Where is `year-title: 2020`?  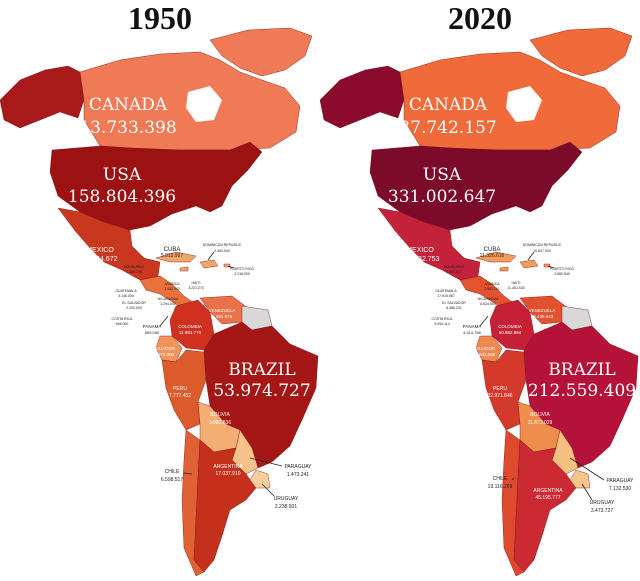
year-title: 2020 is located at coordinates (480, 18).